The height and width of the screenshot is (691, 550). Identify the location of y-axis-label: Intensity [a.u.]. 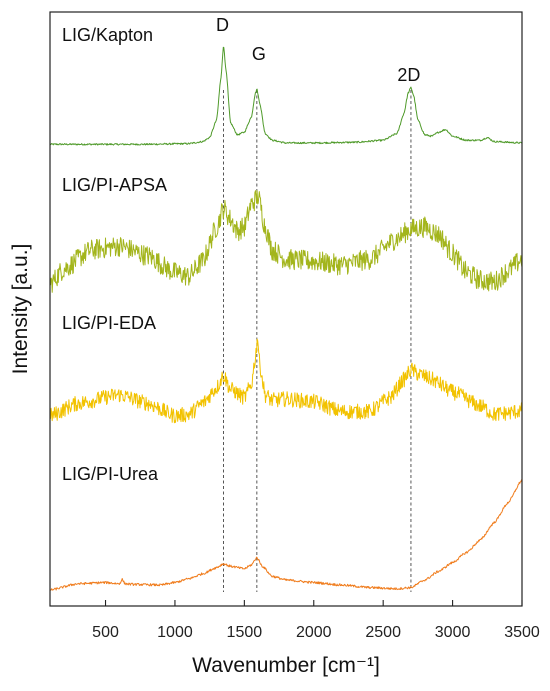
(20, 309).